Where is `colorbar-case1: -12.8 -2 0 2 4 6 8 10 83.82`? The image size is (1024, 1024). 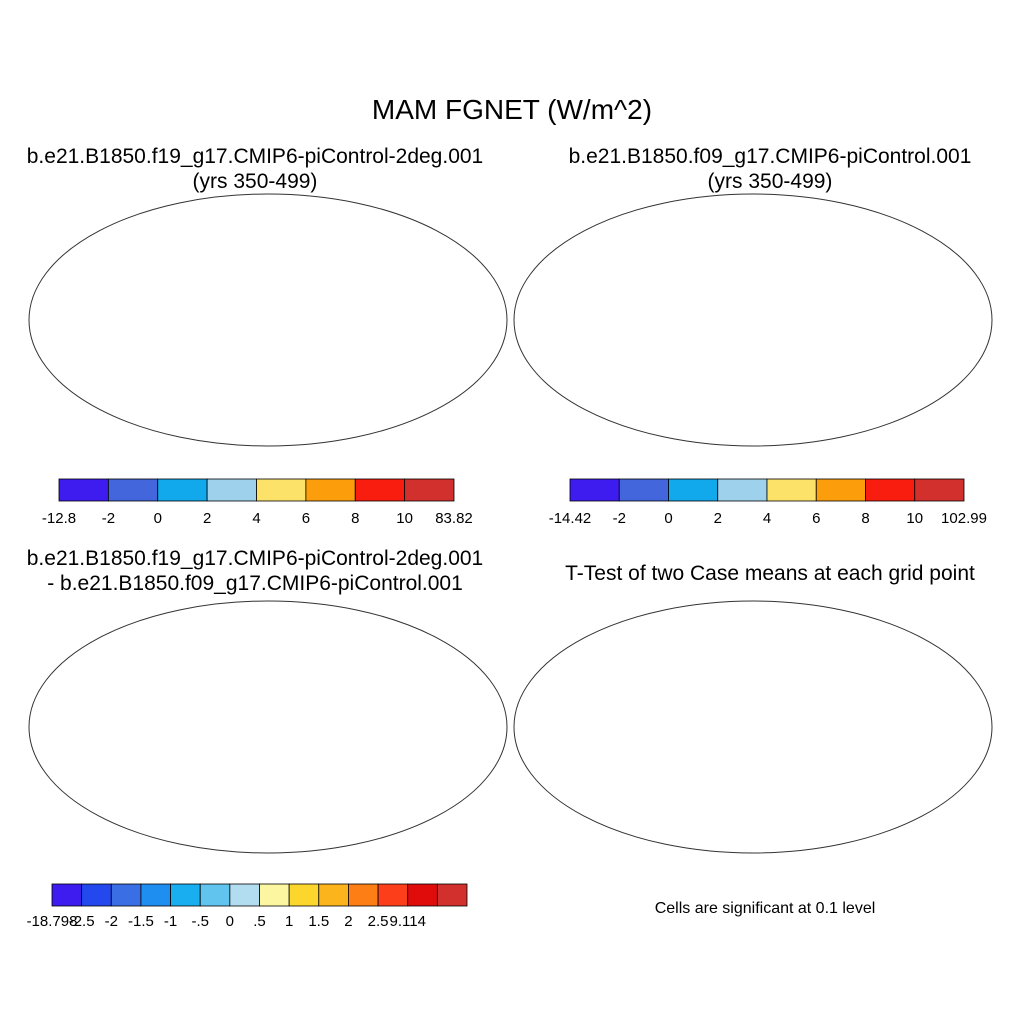 colorbar-case1: -12.8 -2 0 2 4 6 8 10 83.82 is located at coordinates (257, 502).